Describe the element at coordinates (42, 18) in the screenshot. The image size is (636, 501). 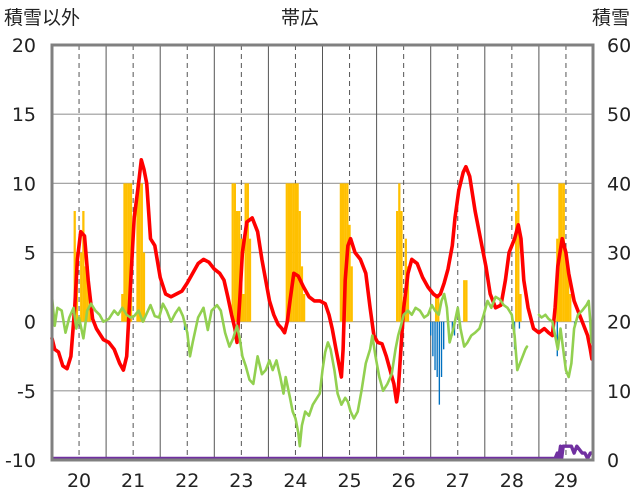
I see `y-left-axis-title: 積雪以外` at that location.